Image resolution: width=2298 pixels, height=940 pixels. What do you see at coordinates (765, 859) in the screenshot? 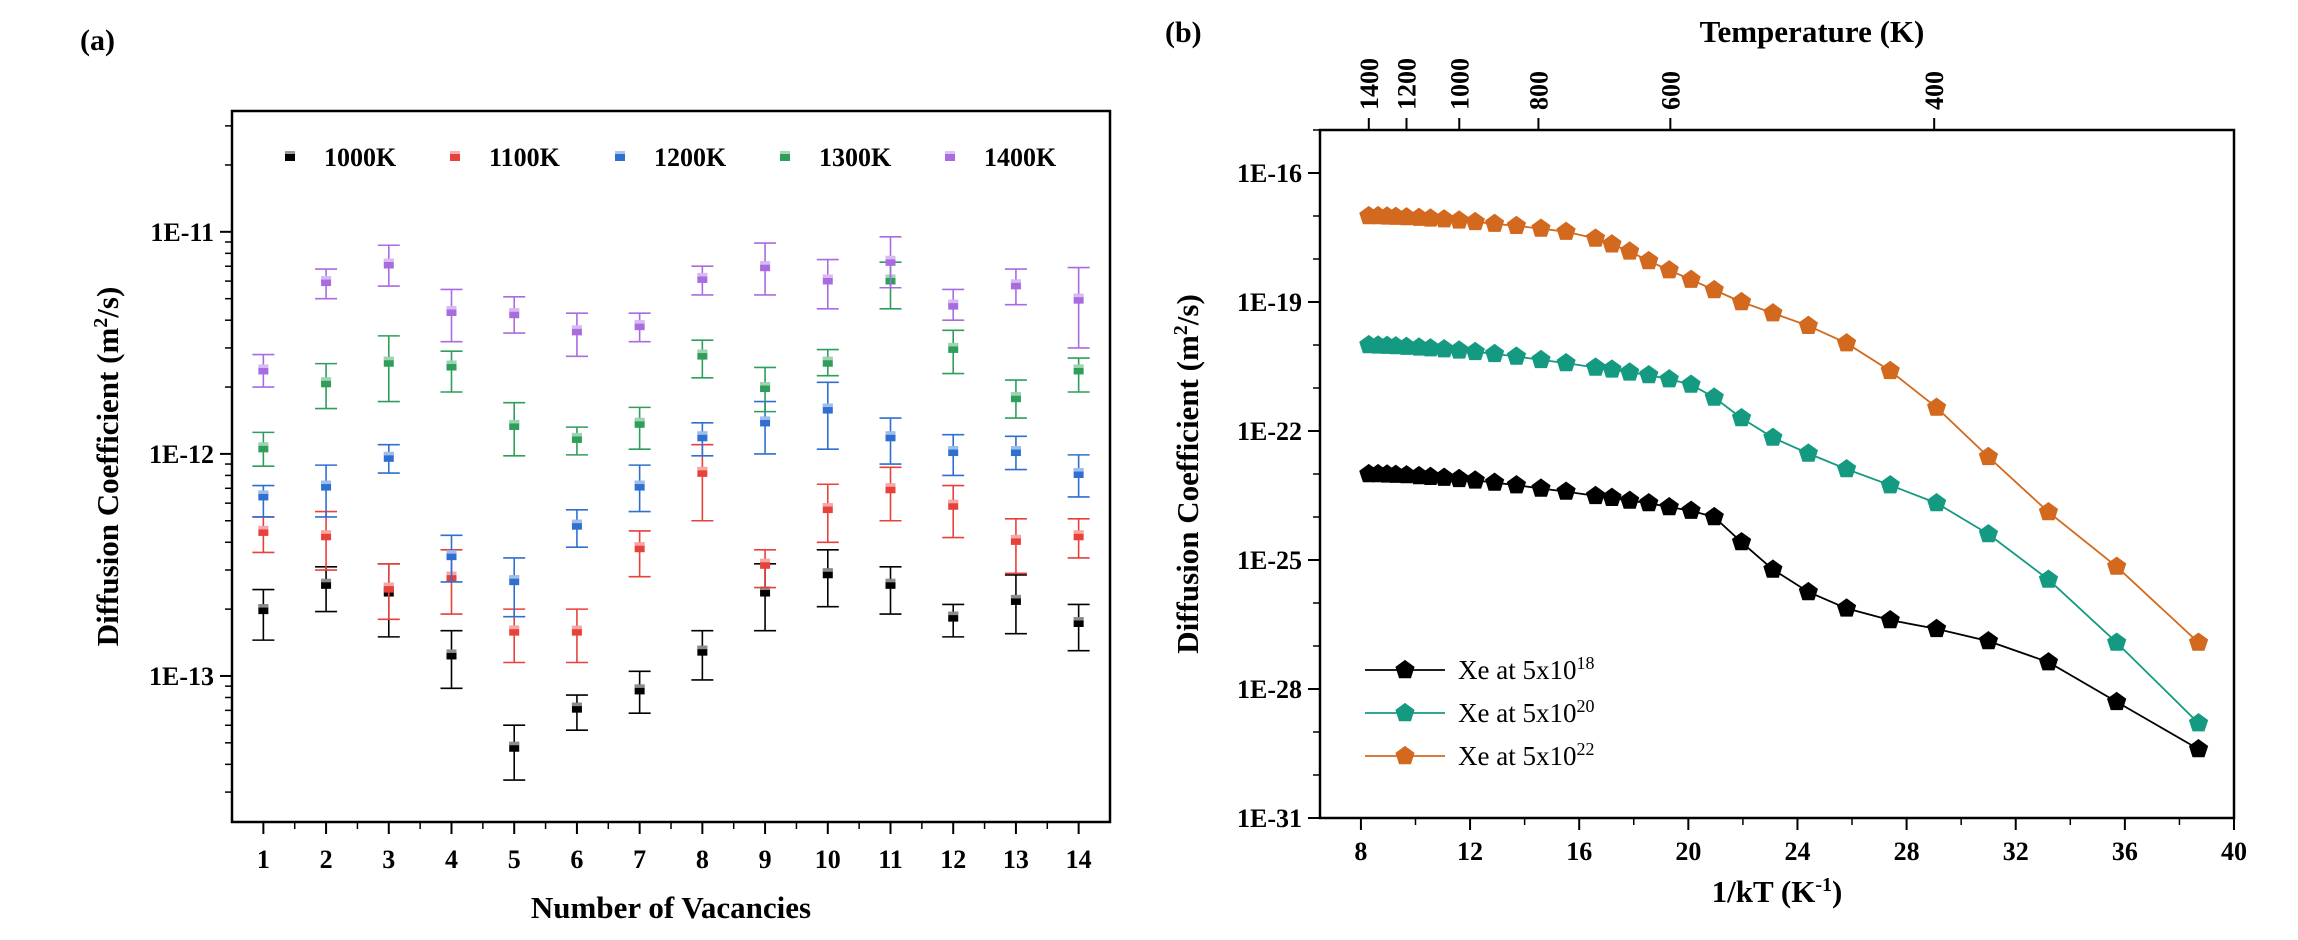
I see `x-tick-label: 9` at bounding box center [765, 859].